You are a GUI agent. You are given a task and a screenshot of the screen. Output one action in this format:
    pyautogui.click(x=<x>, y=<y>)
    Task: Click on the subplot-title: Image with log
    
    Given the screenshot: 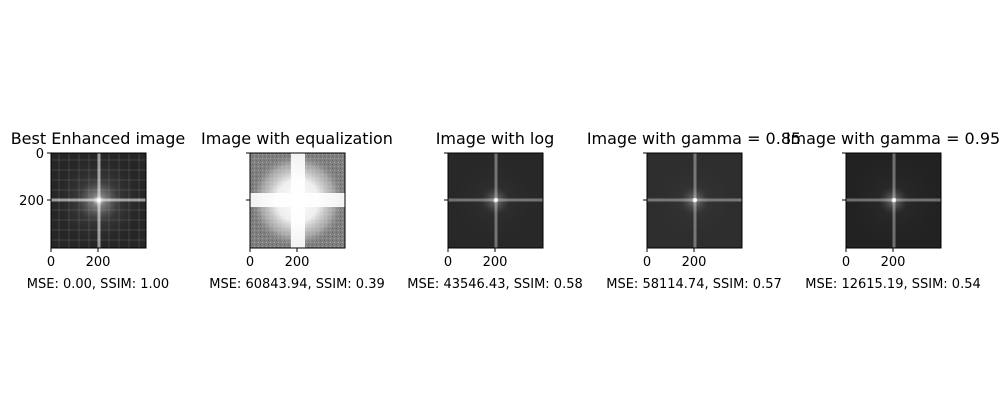 What is the action you would take?
    pyautogui.click(x=495, y=138)
    